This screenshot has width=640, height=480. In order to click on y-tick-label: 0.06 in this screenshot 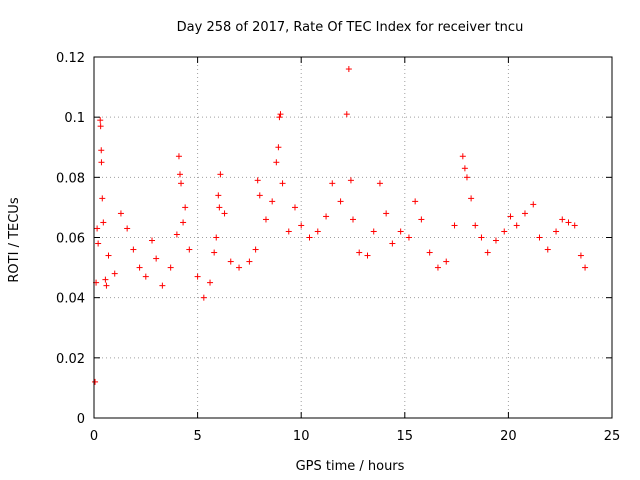, I will do `click(70, 239)`.